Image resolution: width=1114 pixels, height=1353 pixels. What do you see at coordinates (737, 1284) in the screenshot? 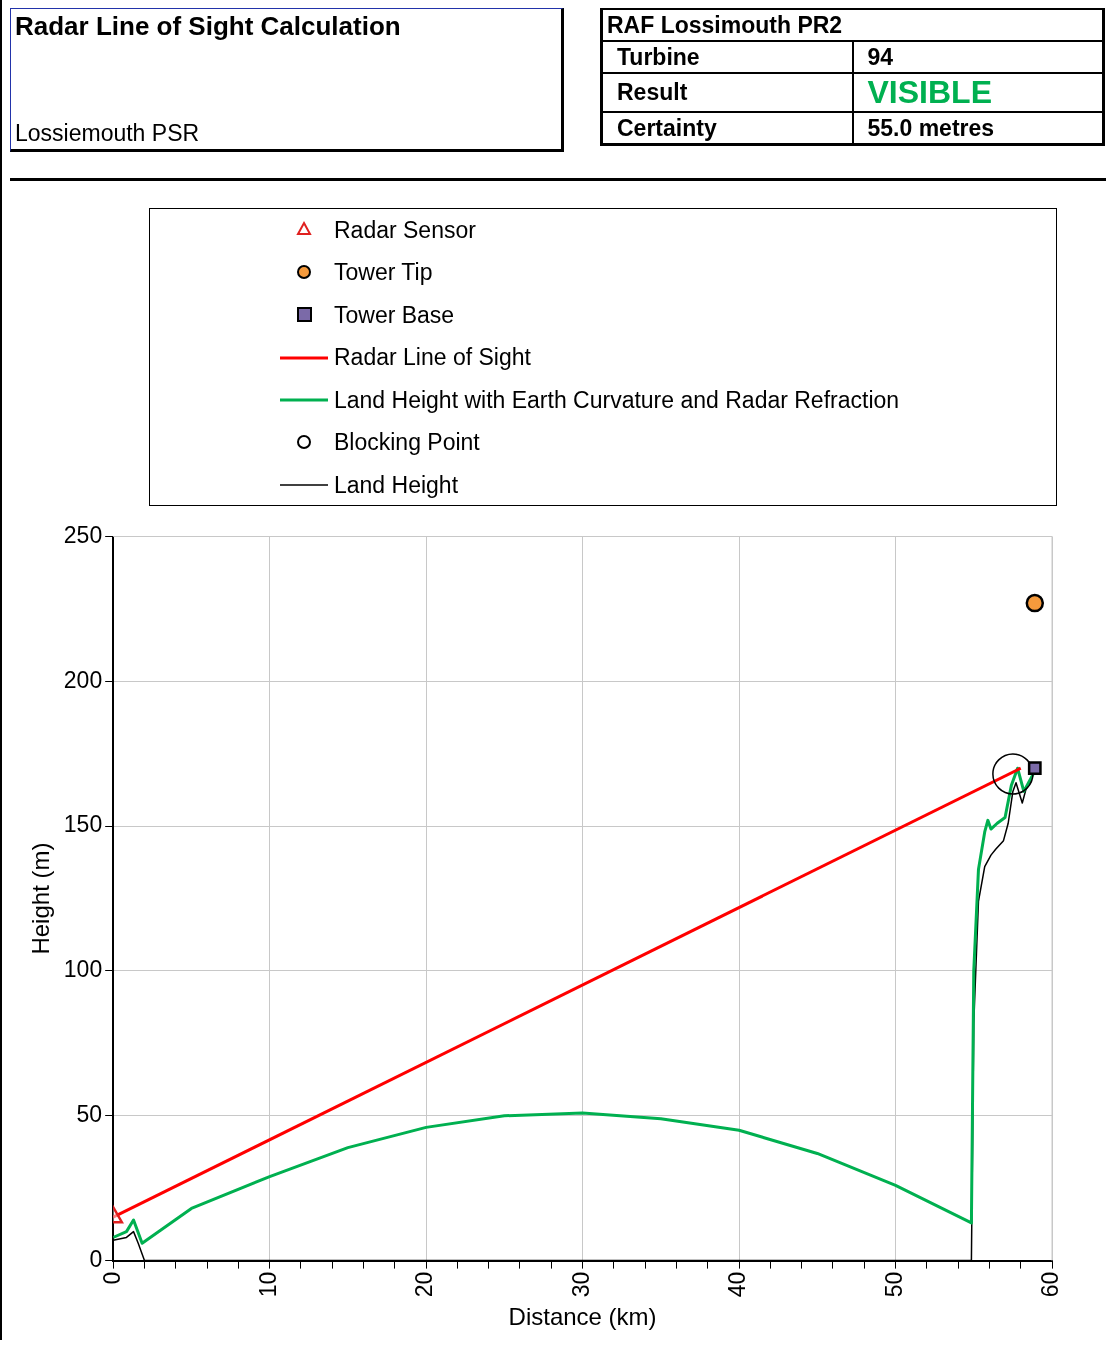
I see `x-tick-label: 40` at bounding box center [737, 1284].